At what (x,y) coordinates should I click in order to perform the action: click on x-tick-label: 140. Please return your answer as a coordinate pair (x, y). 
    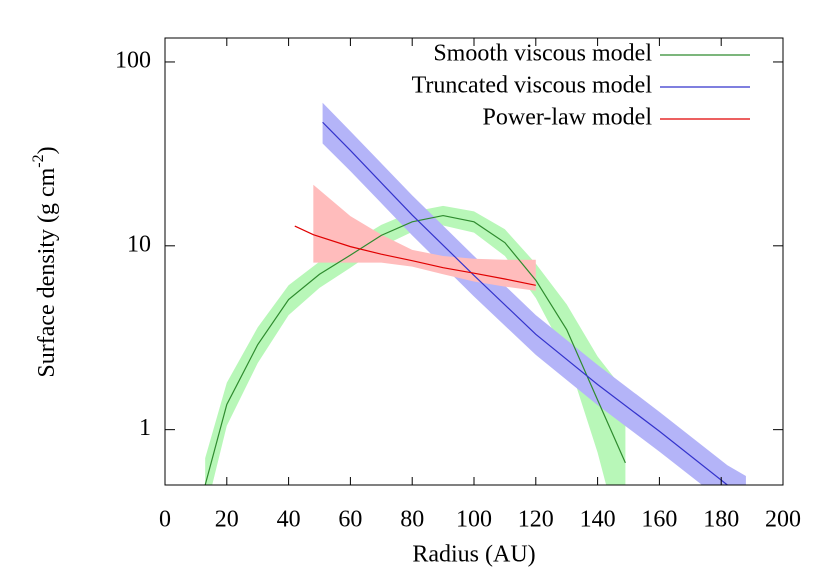
    Looking at the image, I should click on (598, 520).